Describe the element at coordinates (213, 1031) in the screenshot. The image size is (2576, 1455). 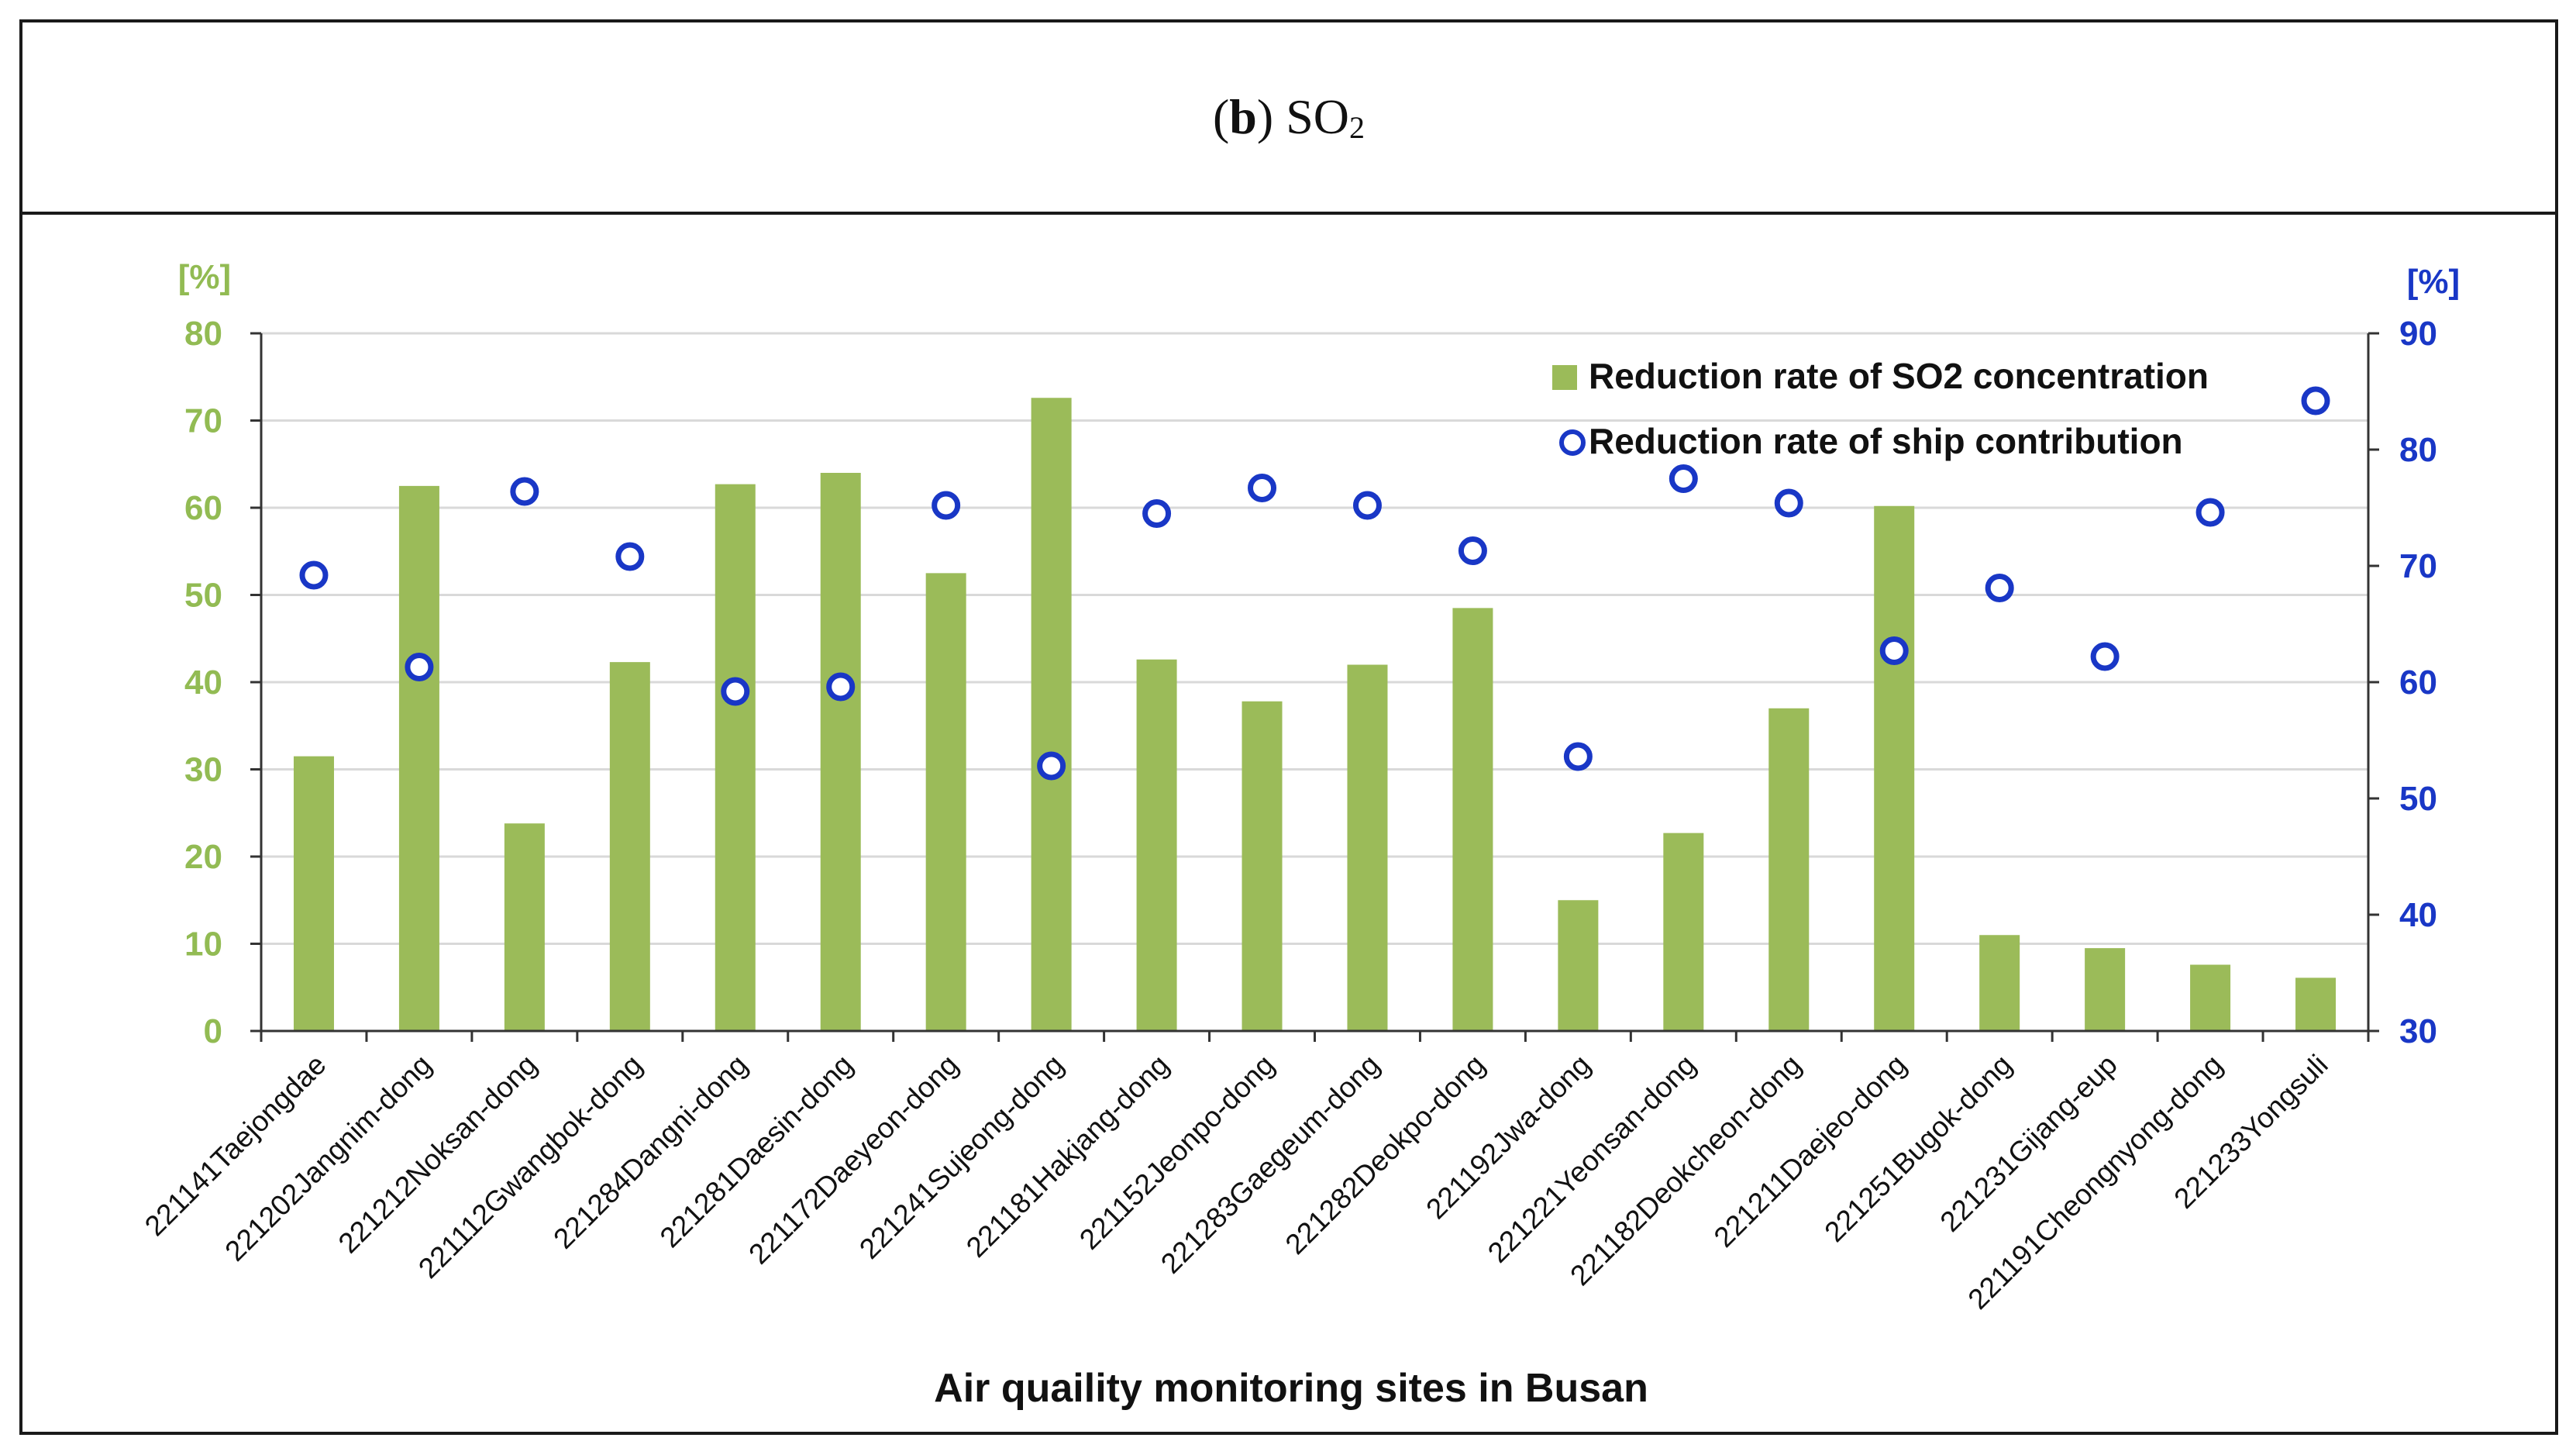
I see `left-tick-label: 0` at that location.